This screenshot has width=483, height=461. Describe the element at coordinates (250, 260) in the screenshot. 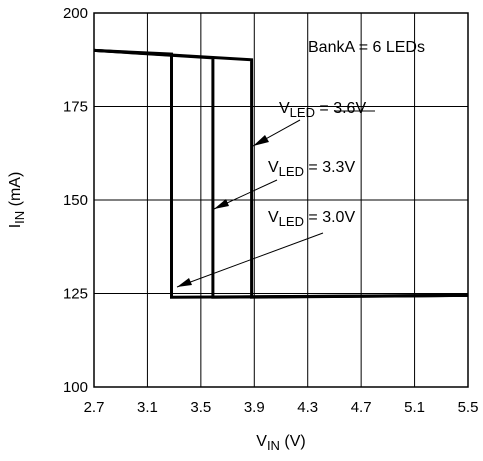

I see `arrow-3v0` at that location.